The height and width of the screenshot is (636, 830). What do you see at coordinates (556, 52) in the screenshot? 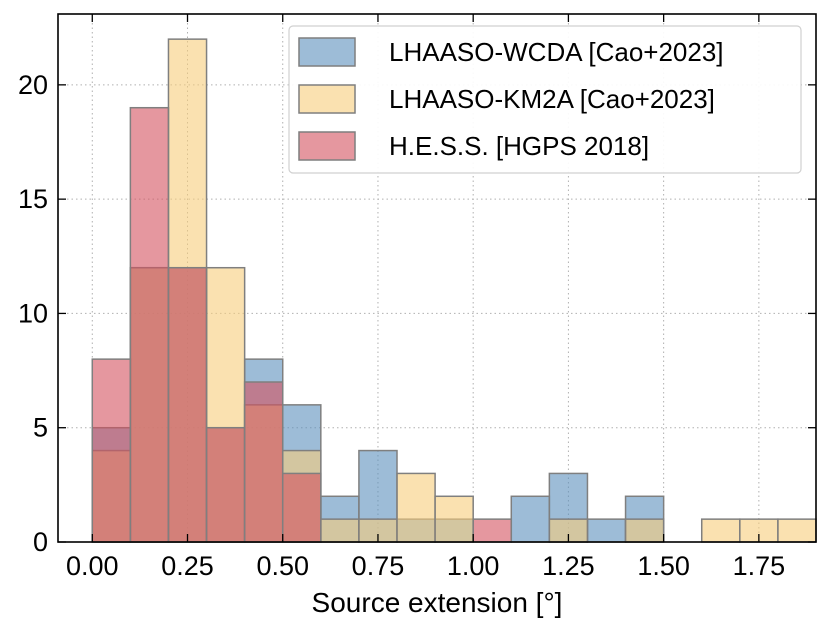
I see `legend-label: LHAASO-WCDA [Cao+2023]` at bounding box center [556, 52].